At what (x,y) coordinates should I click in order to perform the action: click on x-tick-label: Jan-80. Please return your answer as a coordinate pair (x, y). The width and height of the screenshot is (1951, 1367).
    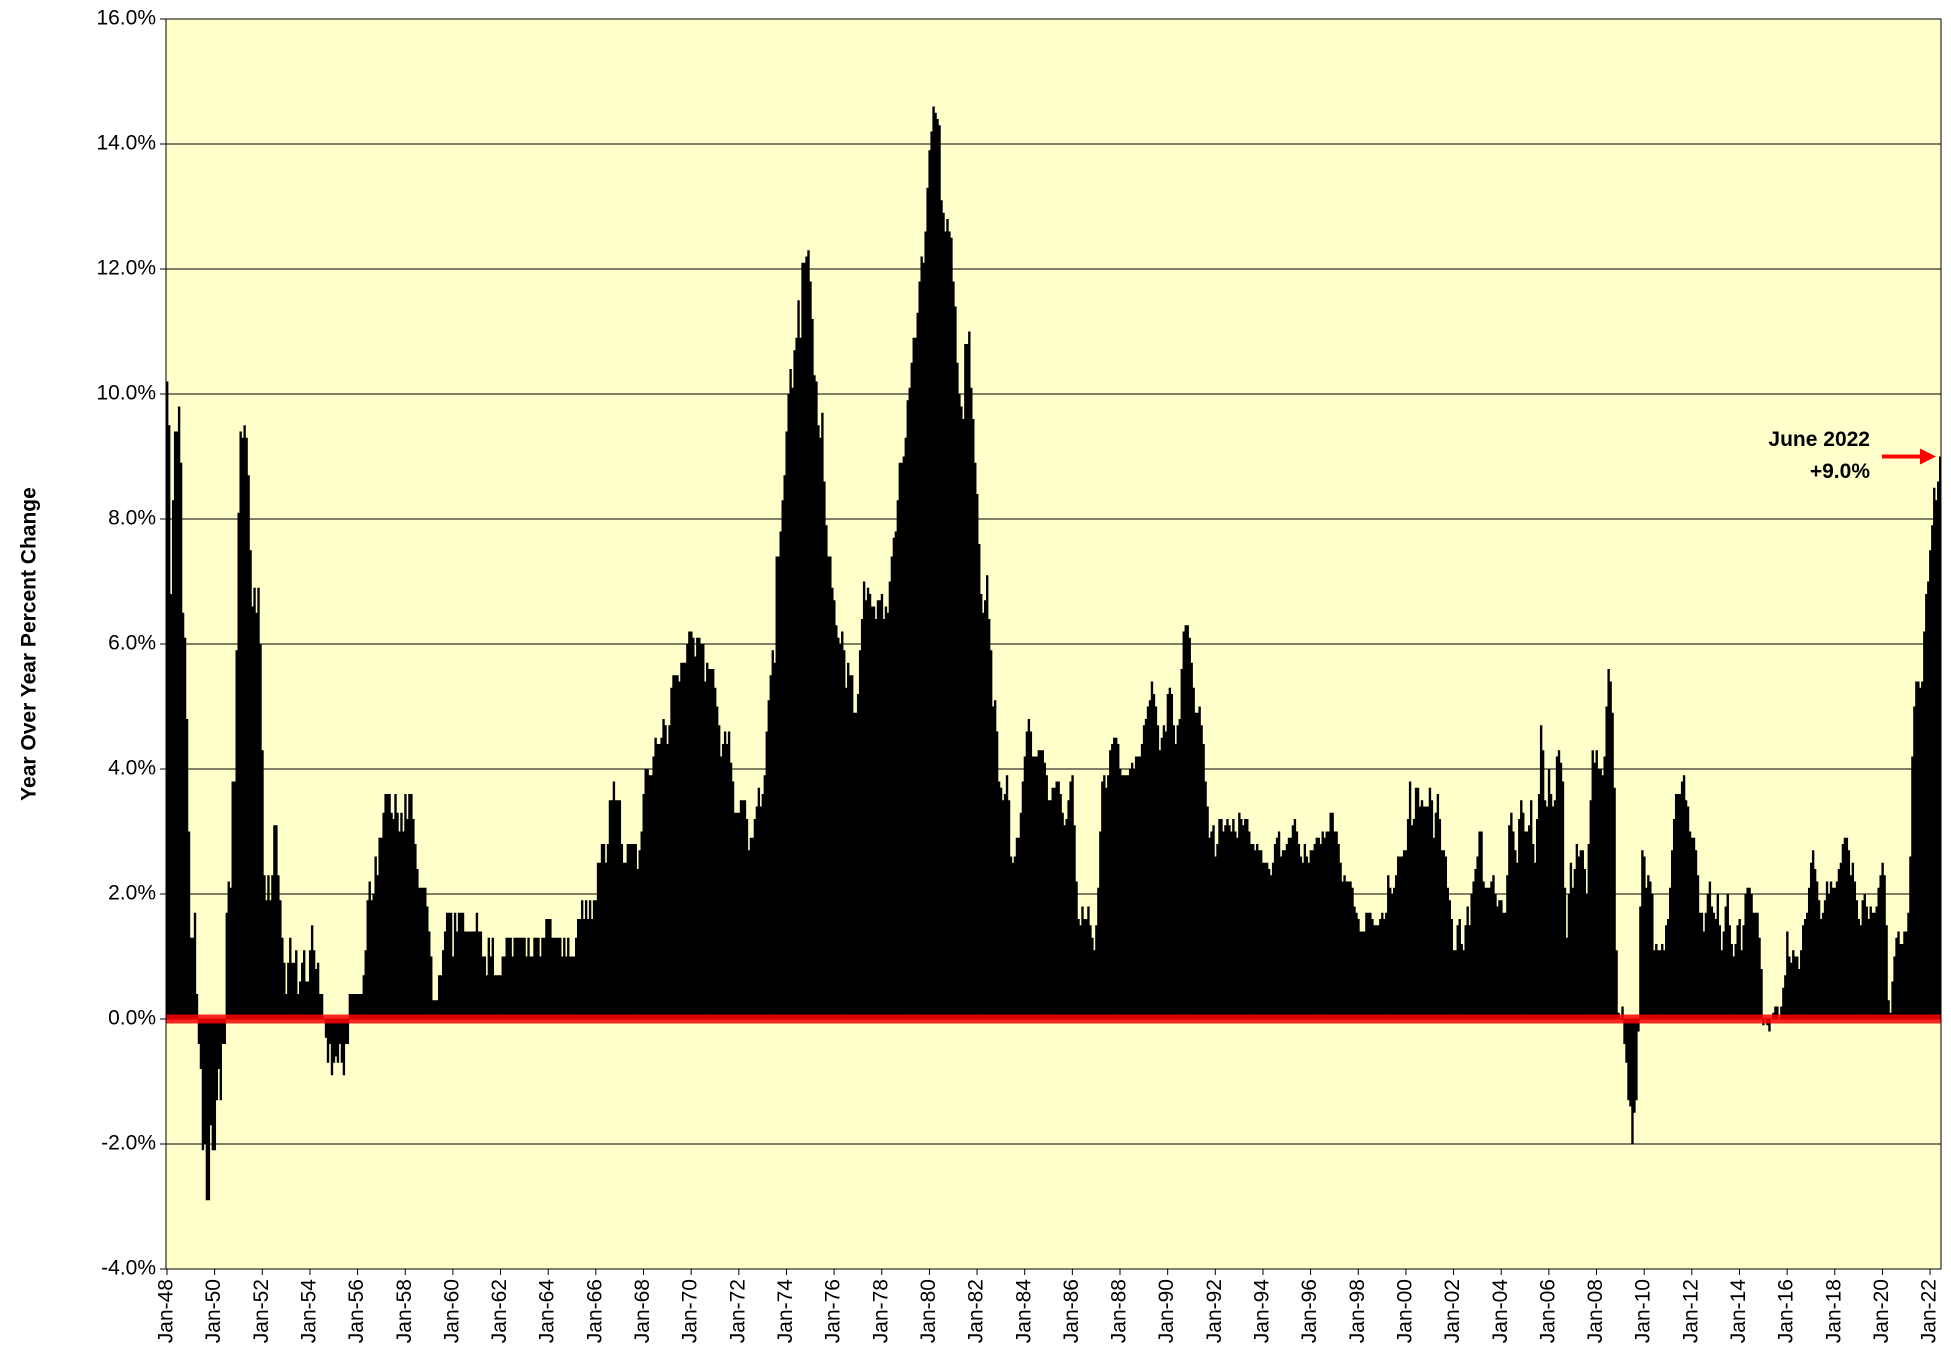
    Looking at the image, I should click on (928, 1311).